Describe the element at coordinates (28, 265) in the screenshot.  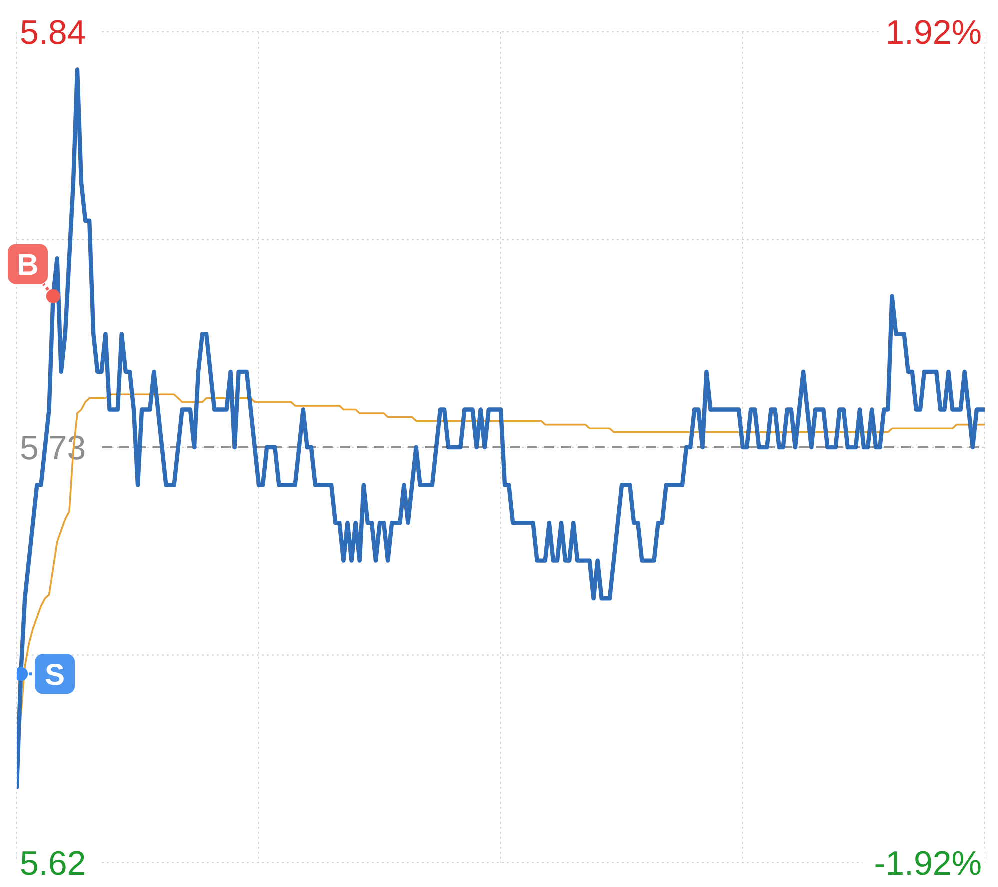
I see `series-label: B` at that location.